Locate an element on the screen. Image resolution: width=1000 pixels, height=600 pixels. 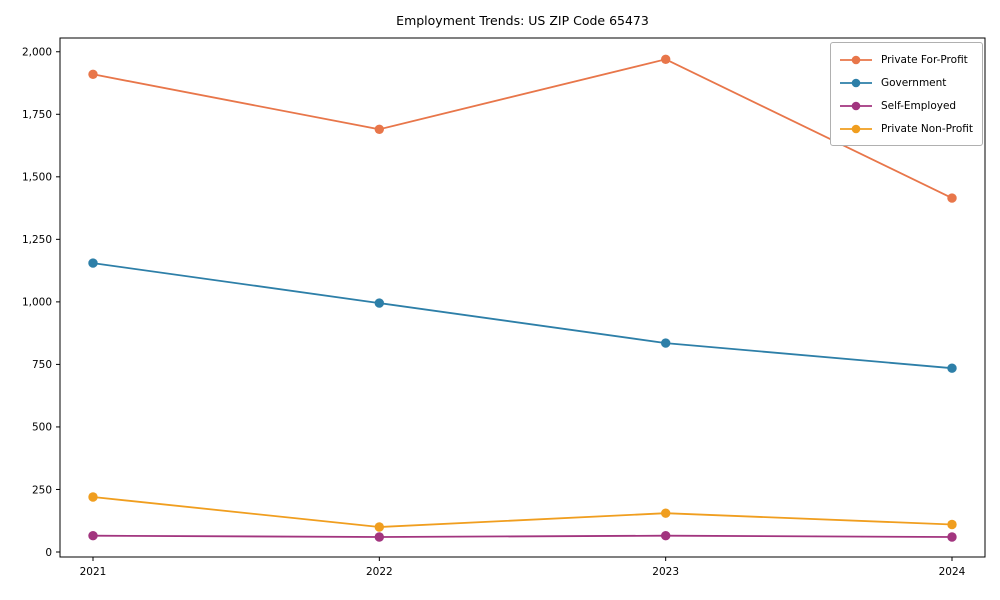
y-tick-label: 1,250 is located at coordinates (37, 240).